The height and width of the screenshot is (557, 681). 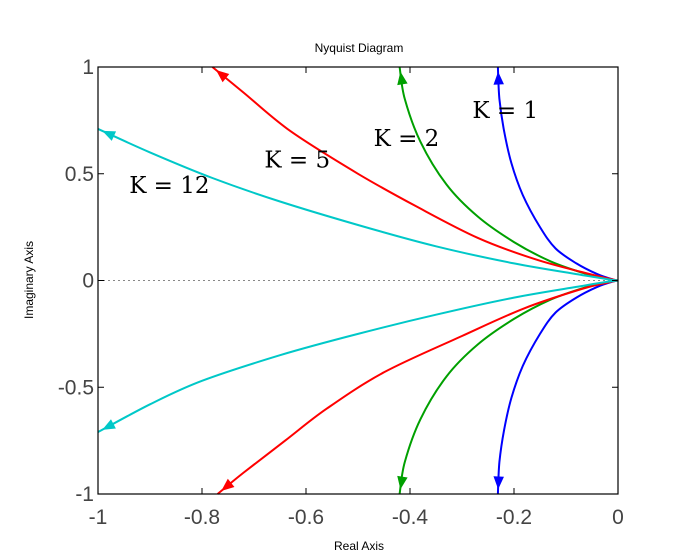 What do you see at coordinates (410, 517) in the screenshot?
I see `x-tick-label: -0.4` at bounding box center [410, 517].